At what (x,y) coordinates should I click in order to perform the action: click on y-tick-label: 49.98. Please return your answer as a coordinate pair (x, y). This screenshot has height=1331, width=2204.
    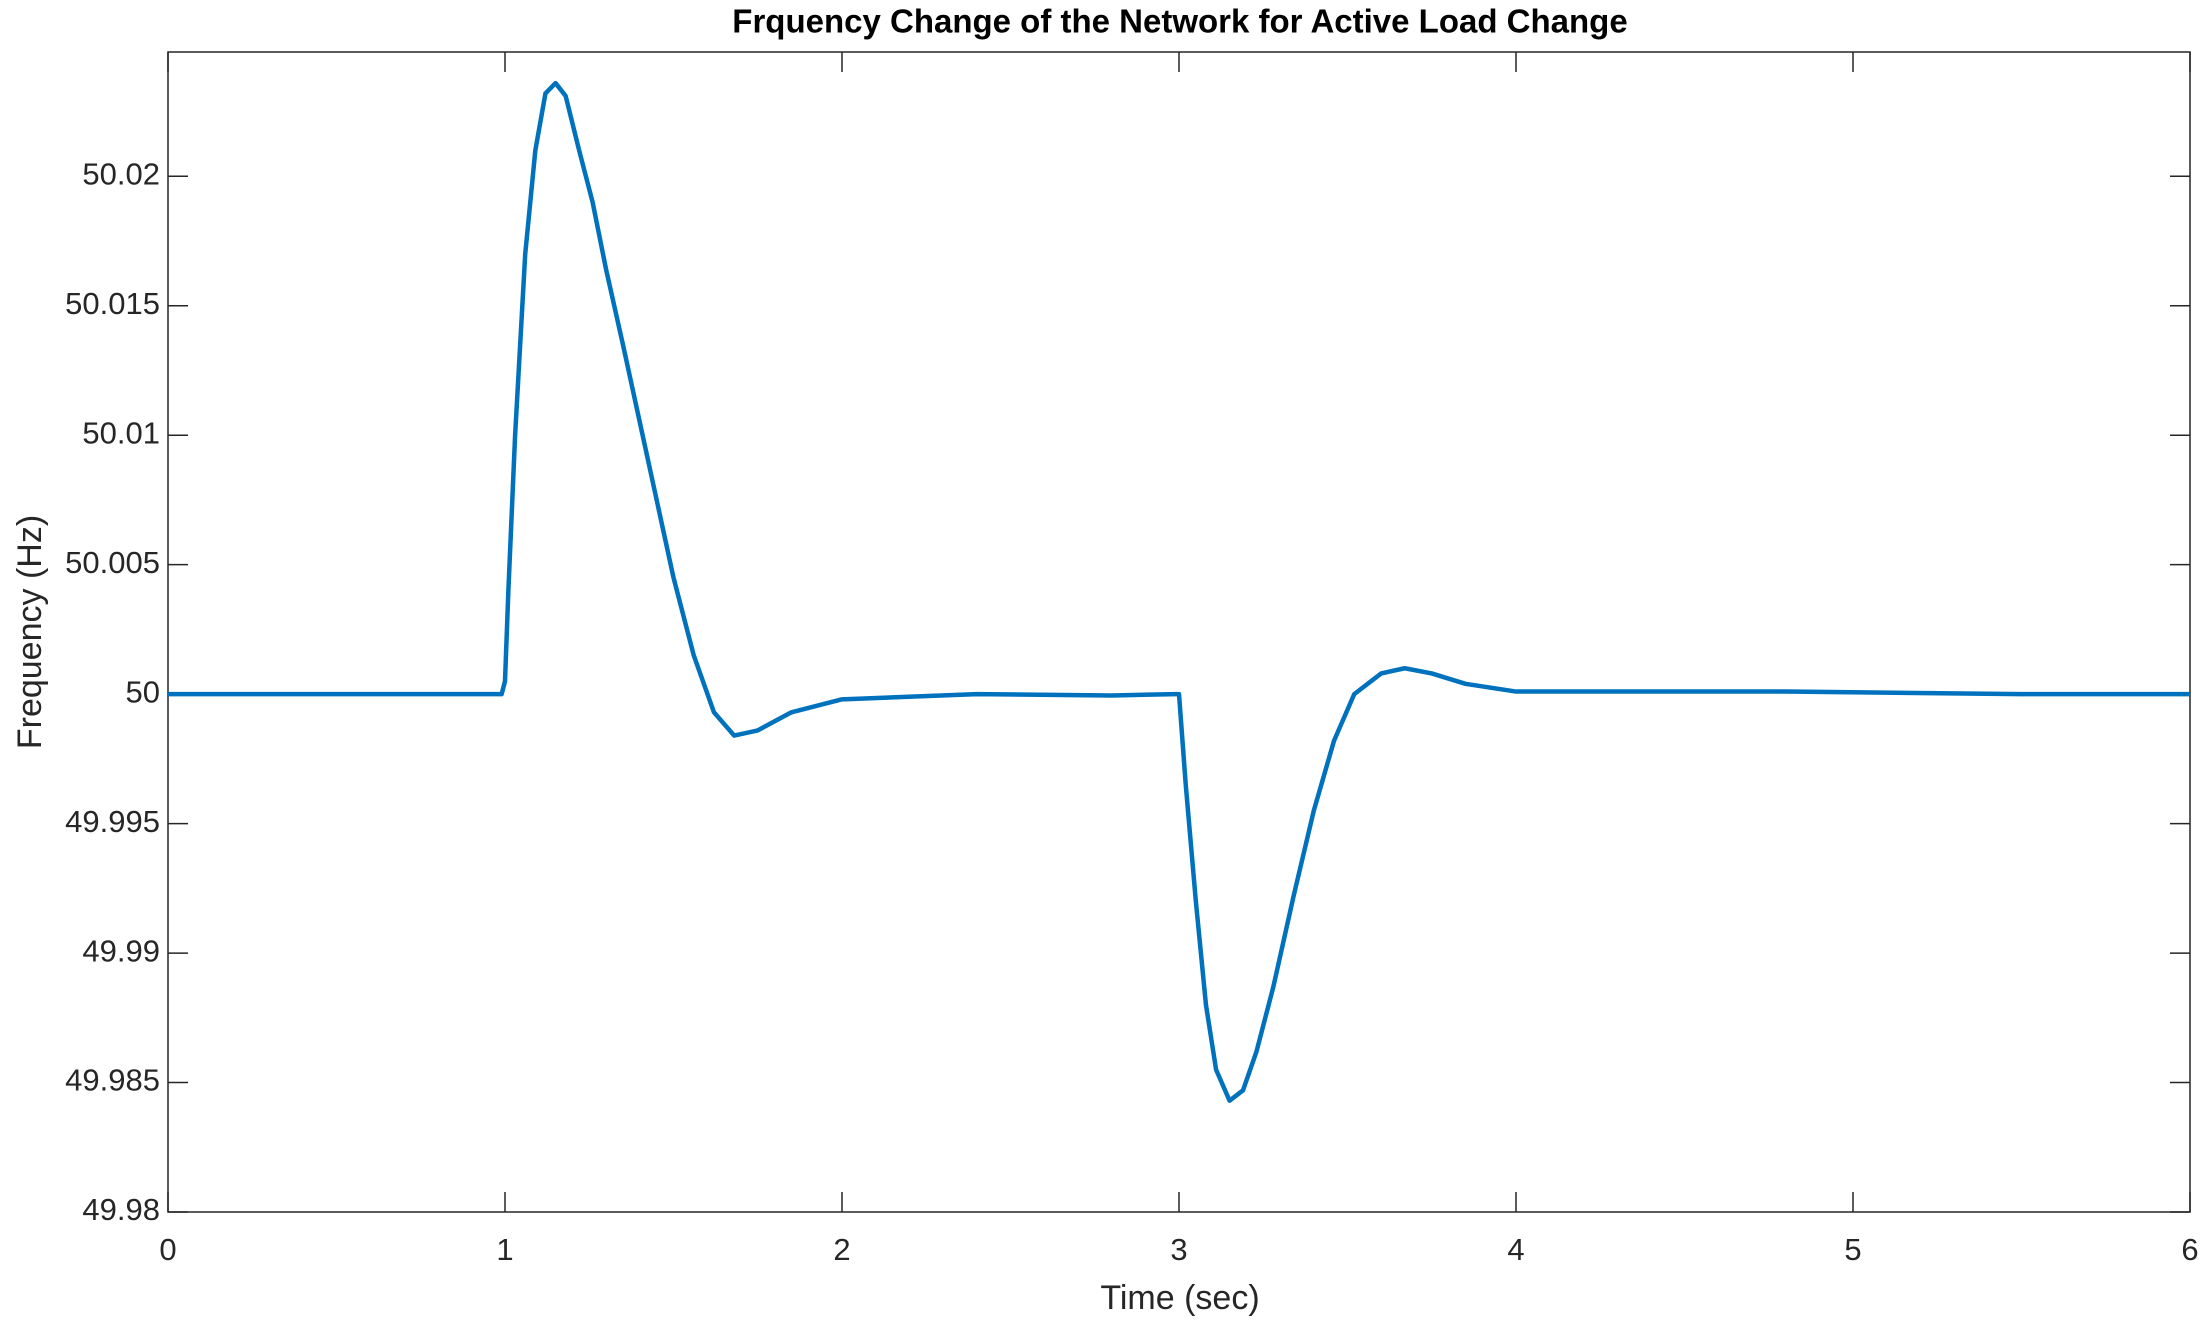
    Looking at the image, I should click on (121, 1209).